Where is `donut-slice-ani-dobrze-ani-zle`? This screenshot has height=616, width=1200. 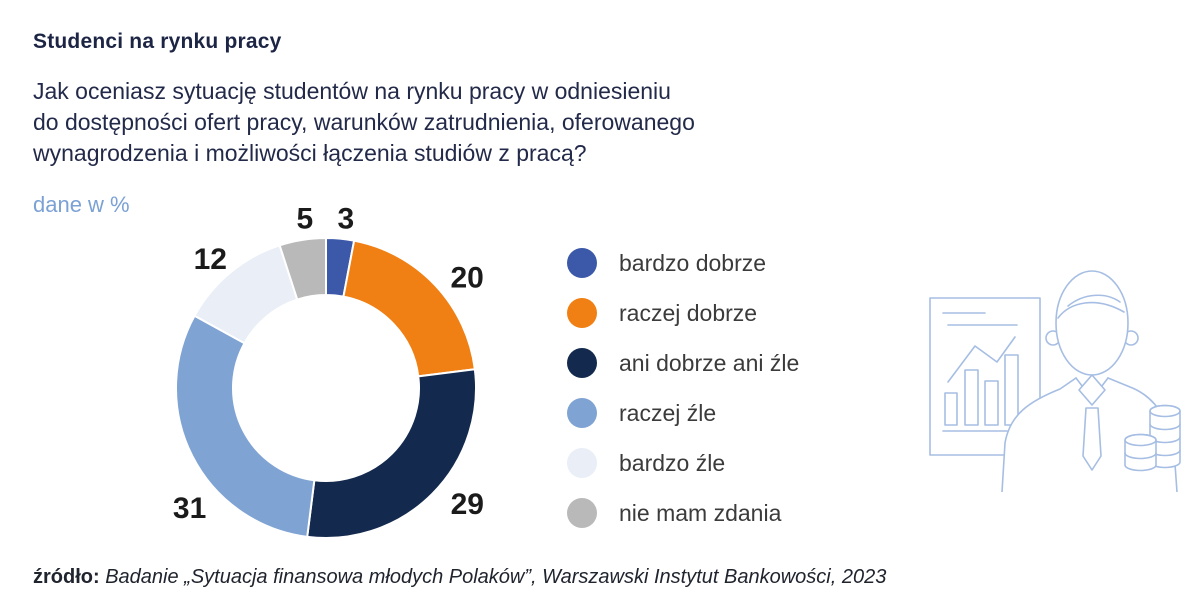
donut-slice-ani-dobrze-ani-zle is located at coordinates (391, 453).